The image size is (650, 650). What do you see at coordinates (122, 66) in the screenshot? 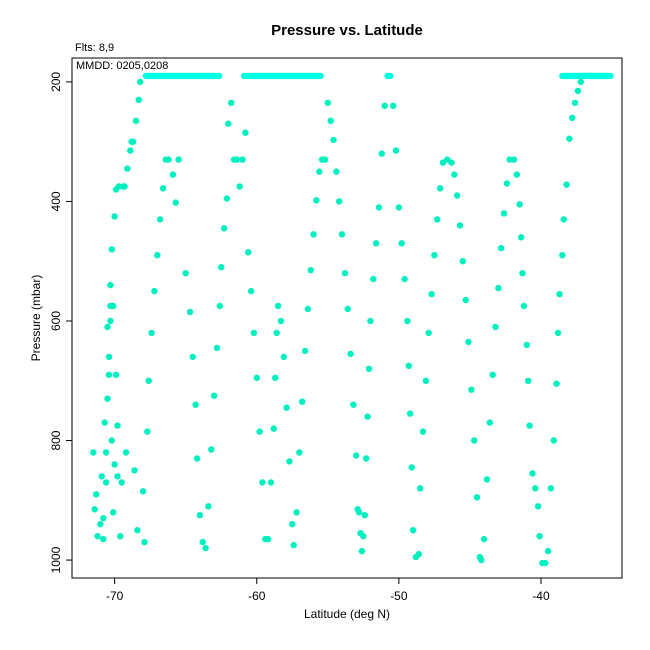
I see `mmdd-annotation: MMDD: 0205,0208` at bounding box center [122, 66].